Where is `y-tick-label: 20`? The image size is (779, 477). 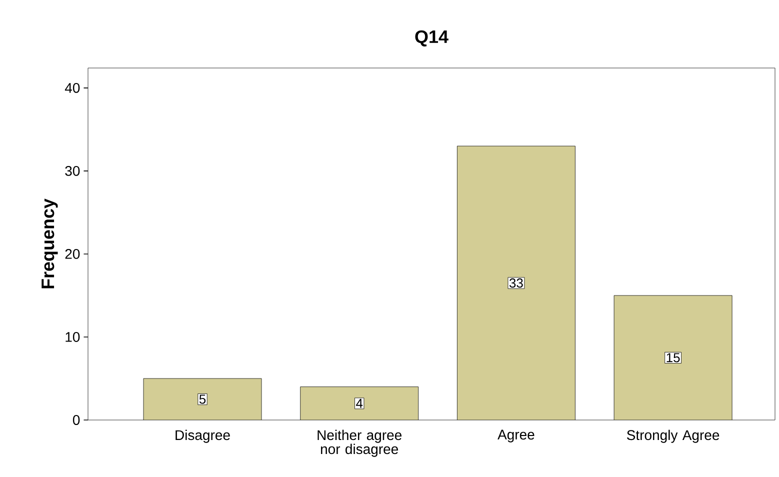 y-tick-label: 20 is located at coordinates (72, 253).